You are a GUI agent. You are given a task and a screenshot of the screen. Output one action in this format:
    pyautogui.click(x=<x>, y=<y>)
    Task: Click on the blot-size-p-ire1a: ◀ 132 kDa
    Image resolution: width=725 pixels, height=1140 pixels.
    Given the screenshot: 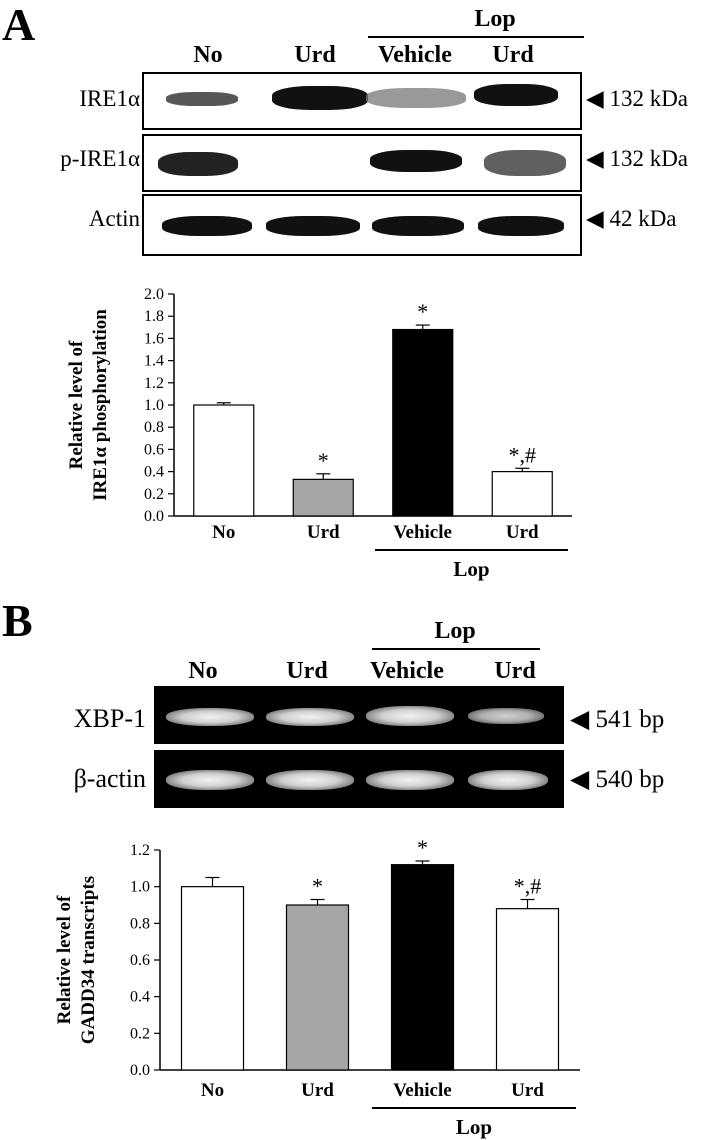 What is the action you would take?
    pyautogui.click(x=637, y=158)
    